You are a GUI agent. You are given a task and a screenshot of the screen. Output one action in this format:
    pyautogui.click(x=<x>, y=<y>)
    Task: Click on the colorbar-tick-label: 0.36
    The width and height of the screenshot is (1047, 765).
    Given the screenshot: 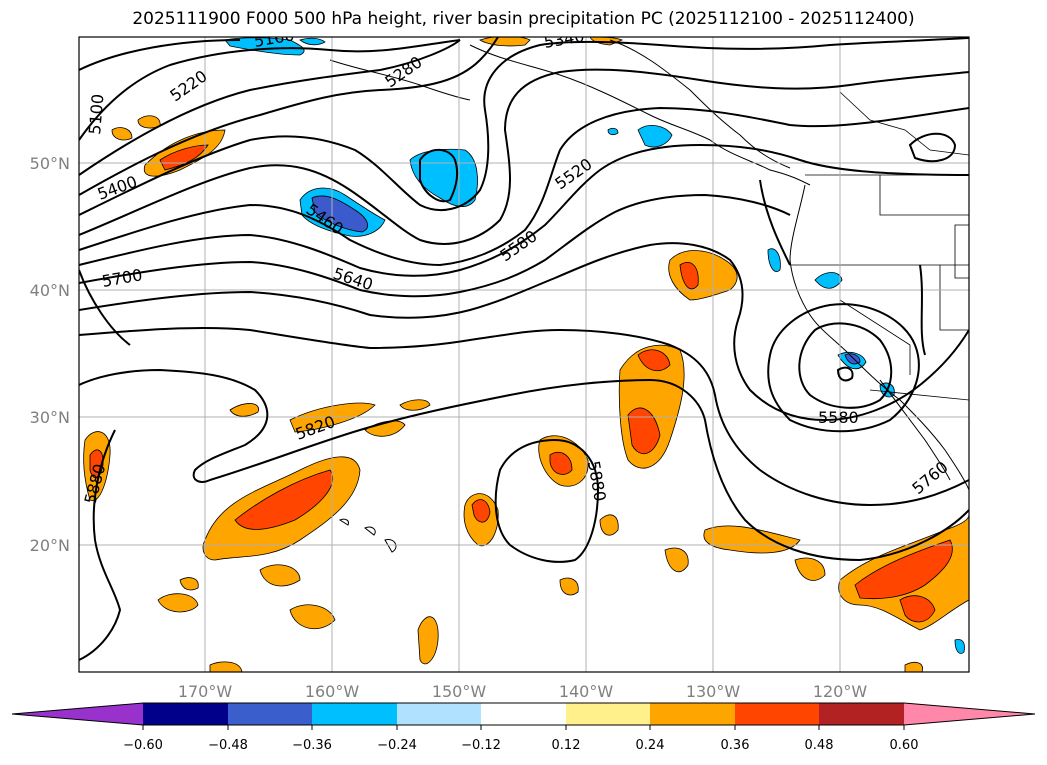 What is the action you would take?
    pyautogui.click(x=735, y=745)
    